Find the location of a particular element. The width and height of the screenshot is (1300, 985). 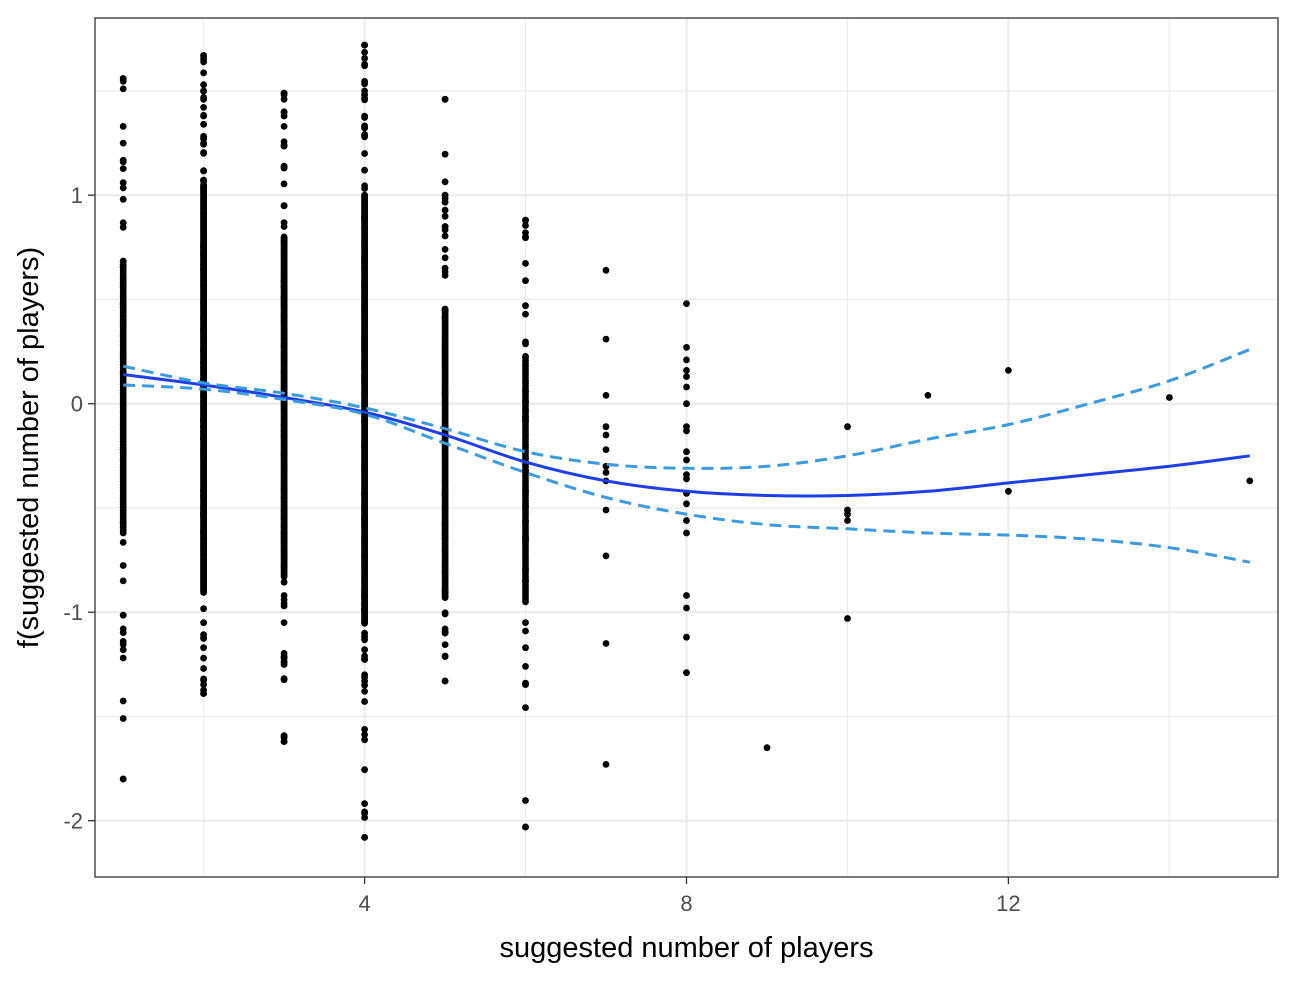

fit-line is located at coordinates (686, 435).